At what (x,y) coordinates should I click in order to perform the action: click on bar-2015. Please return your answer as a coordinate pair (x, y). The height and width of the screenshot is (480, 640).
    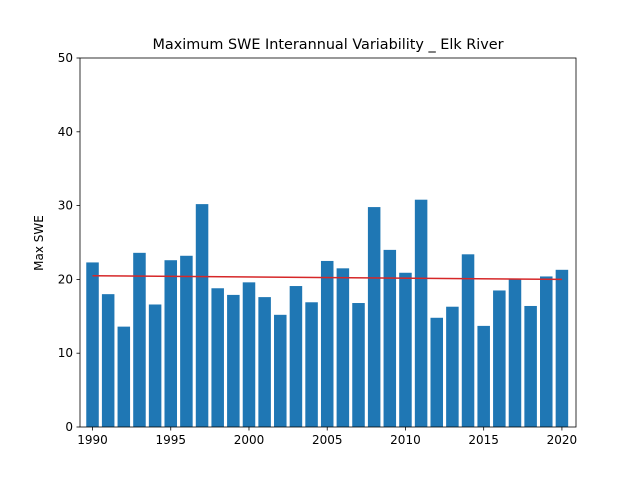
    Looking at the image, I should click on (483, 376).